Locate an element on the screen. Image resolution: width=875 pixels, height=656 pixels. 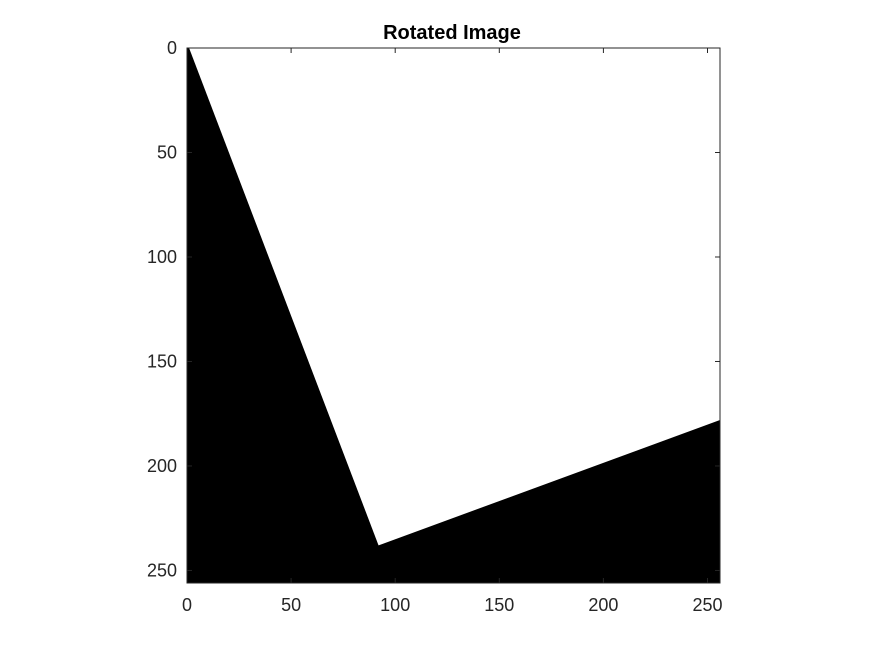
x-tick-label: 150 is located at coordinates (499, 605).